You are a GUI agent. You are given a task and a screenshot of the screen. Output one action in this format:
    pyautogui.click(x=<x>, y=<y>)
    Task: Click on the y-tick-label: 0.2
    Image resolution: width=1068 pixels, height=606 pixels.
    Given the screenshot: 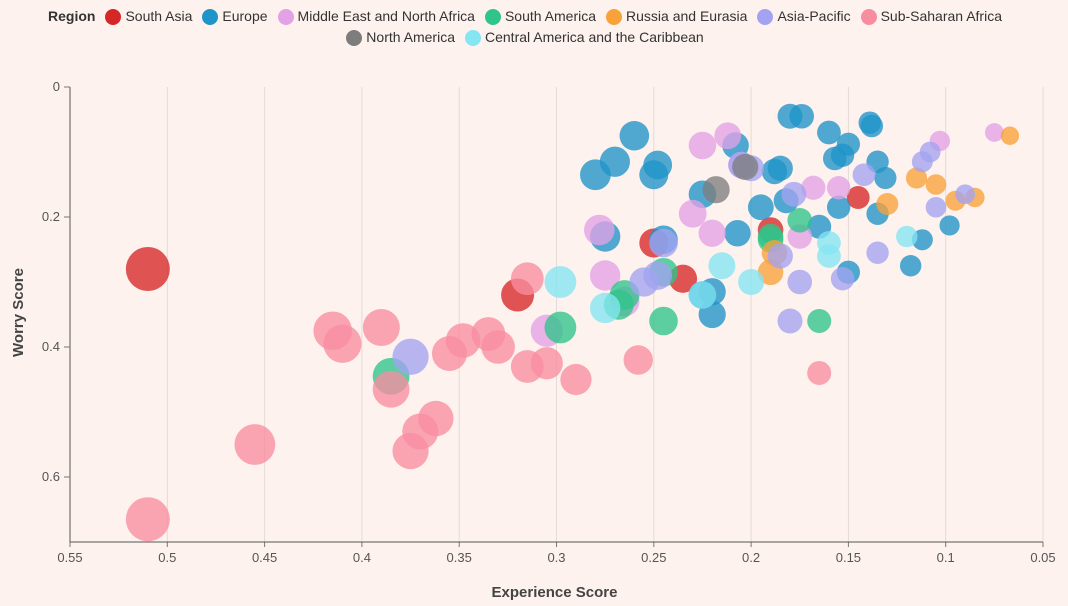 What is the action you would take?
    pyautogui.click(x=51, y=216)
    